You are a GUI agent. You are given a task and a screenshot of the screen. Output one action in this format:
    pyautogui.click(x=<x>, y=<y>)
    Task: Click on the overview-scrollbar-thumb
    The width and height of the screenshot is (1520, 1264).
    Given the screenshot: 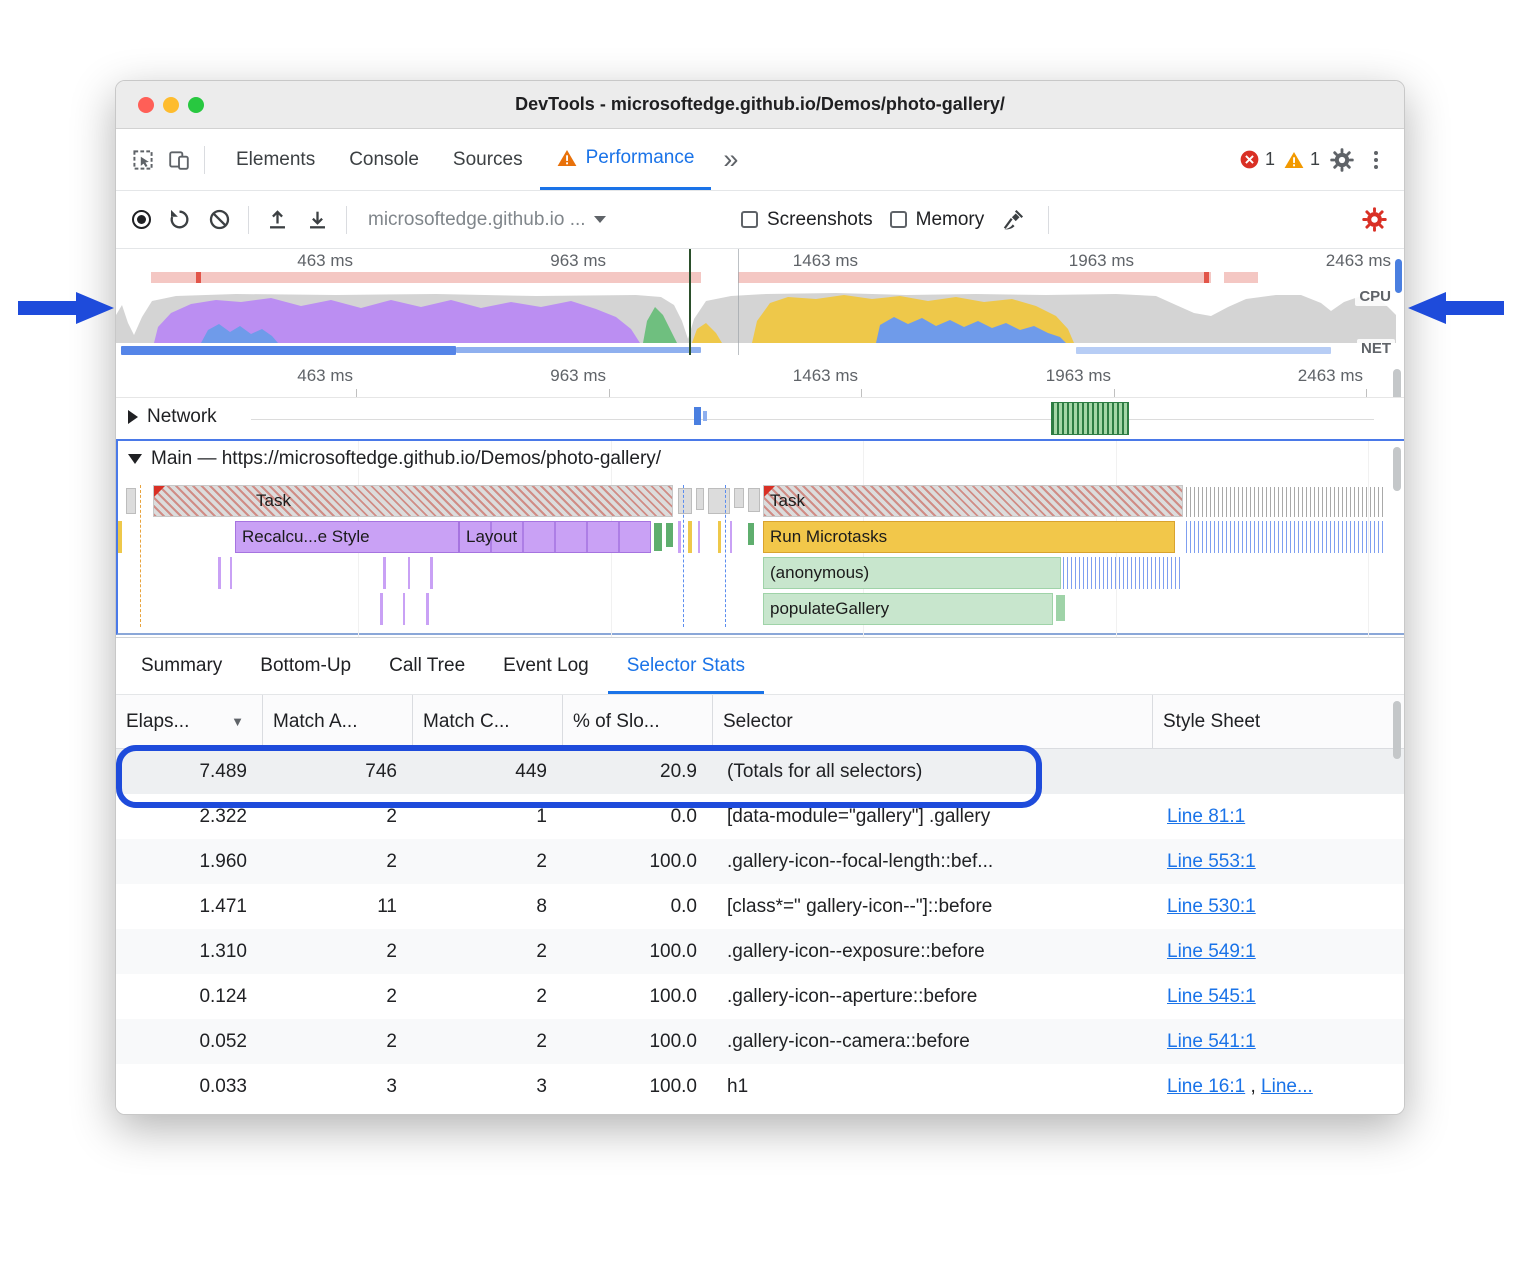 What is the action you would take?
    pyautogui.click(x=1398, y=276)
    